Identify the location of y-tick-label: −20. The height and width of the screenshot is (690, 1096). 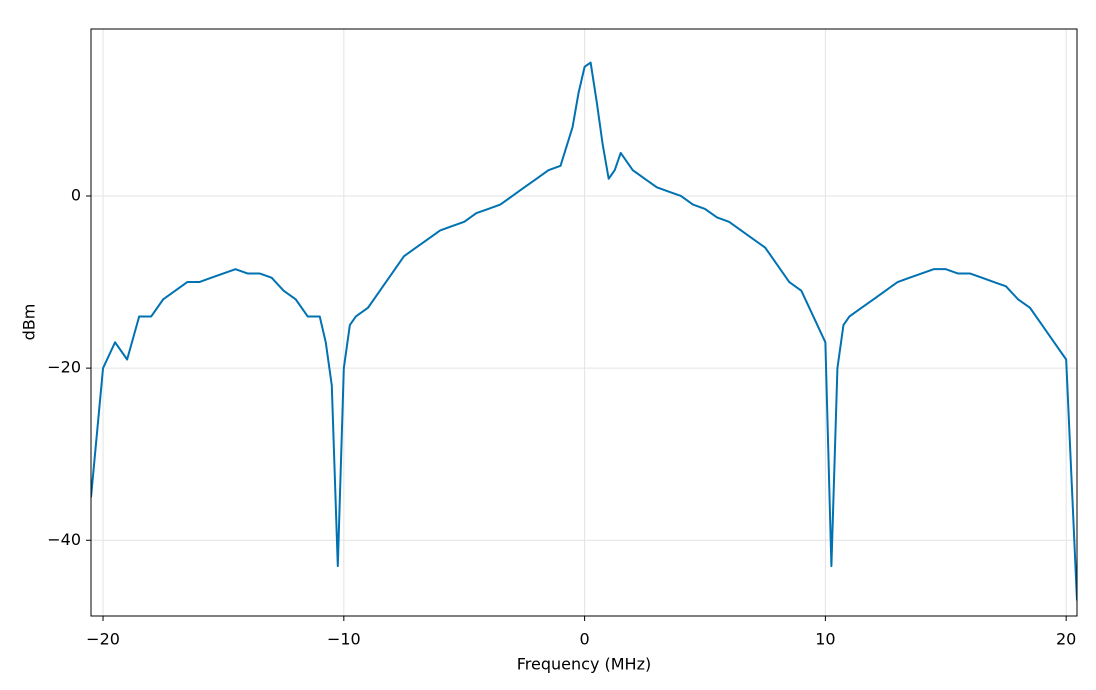
(64, 367).